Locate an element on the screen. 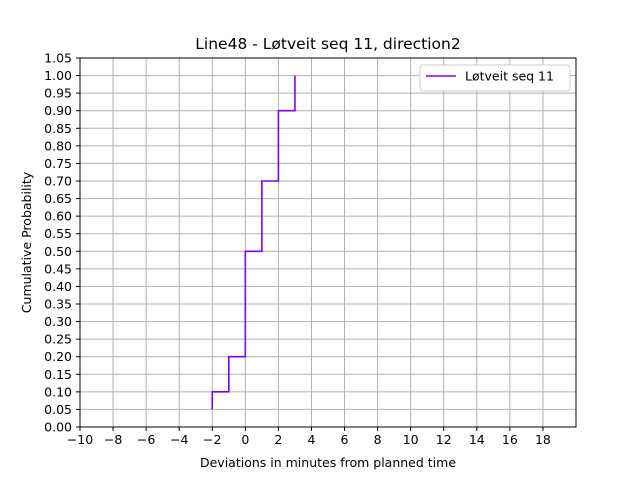 Image resolution: width=640 pixels, height=480 pixels. x-tick-label: 12 is located at coordinates (444, 439).